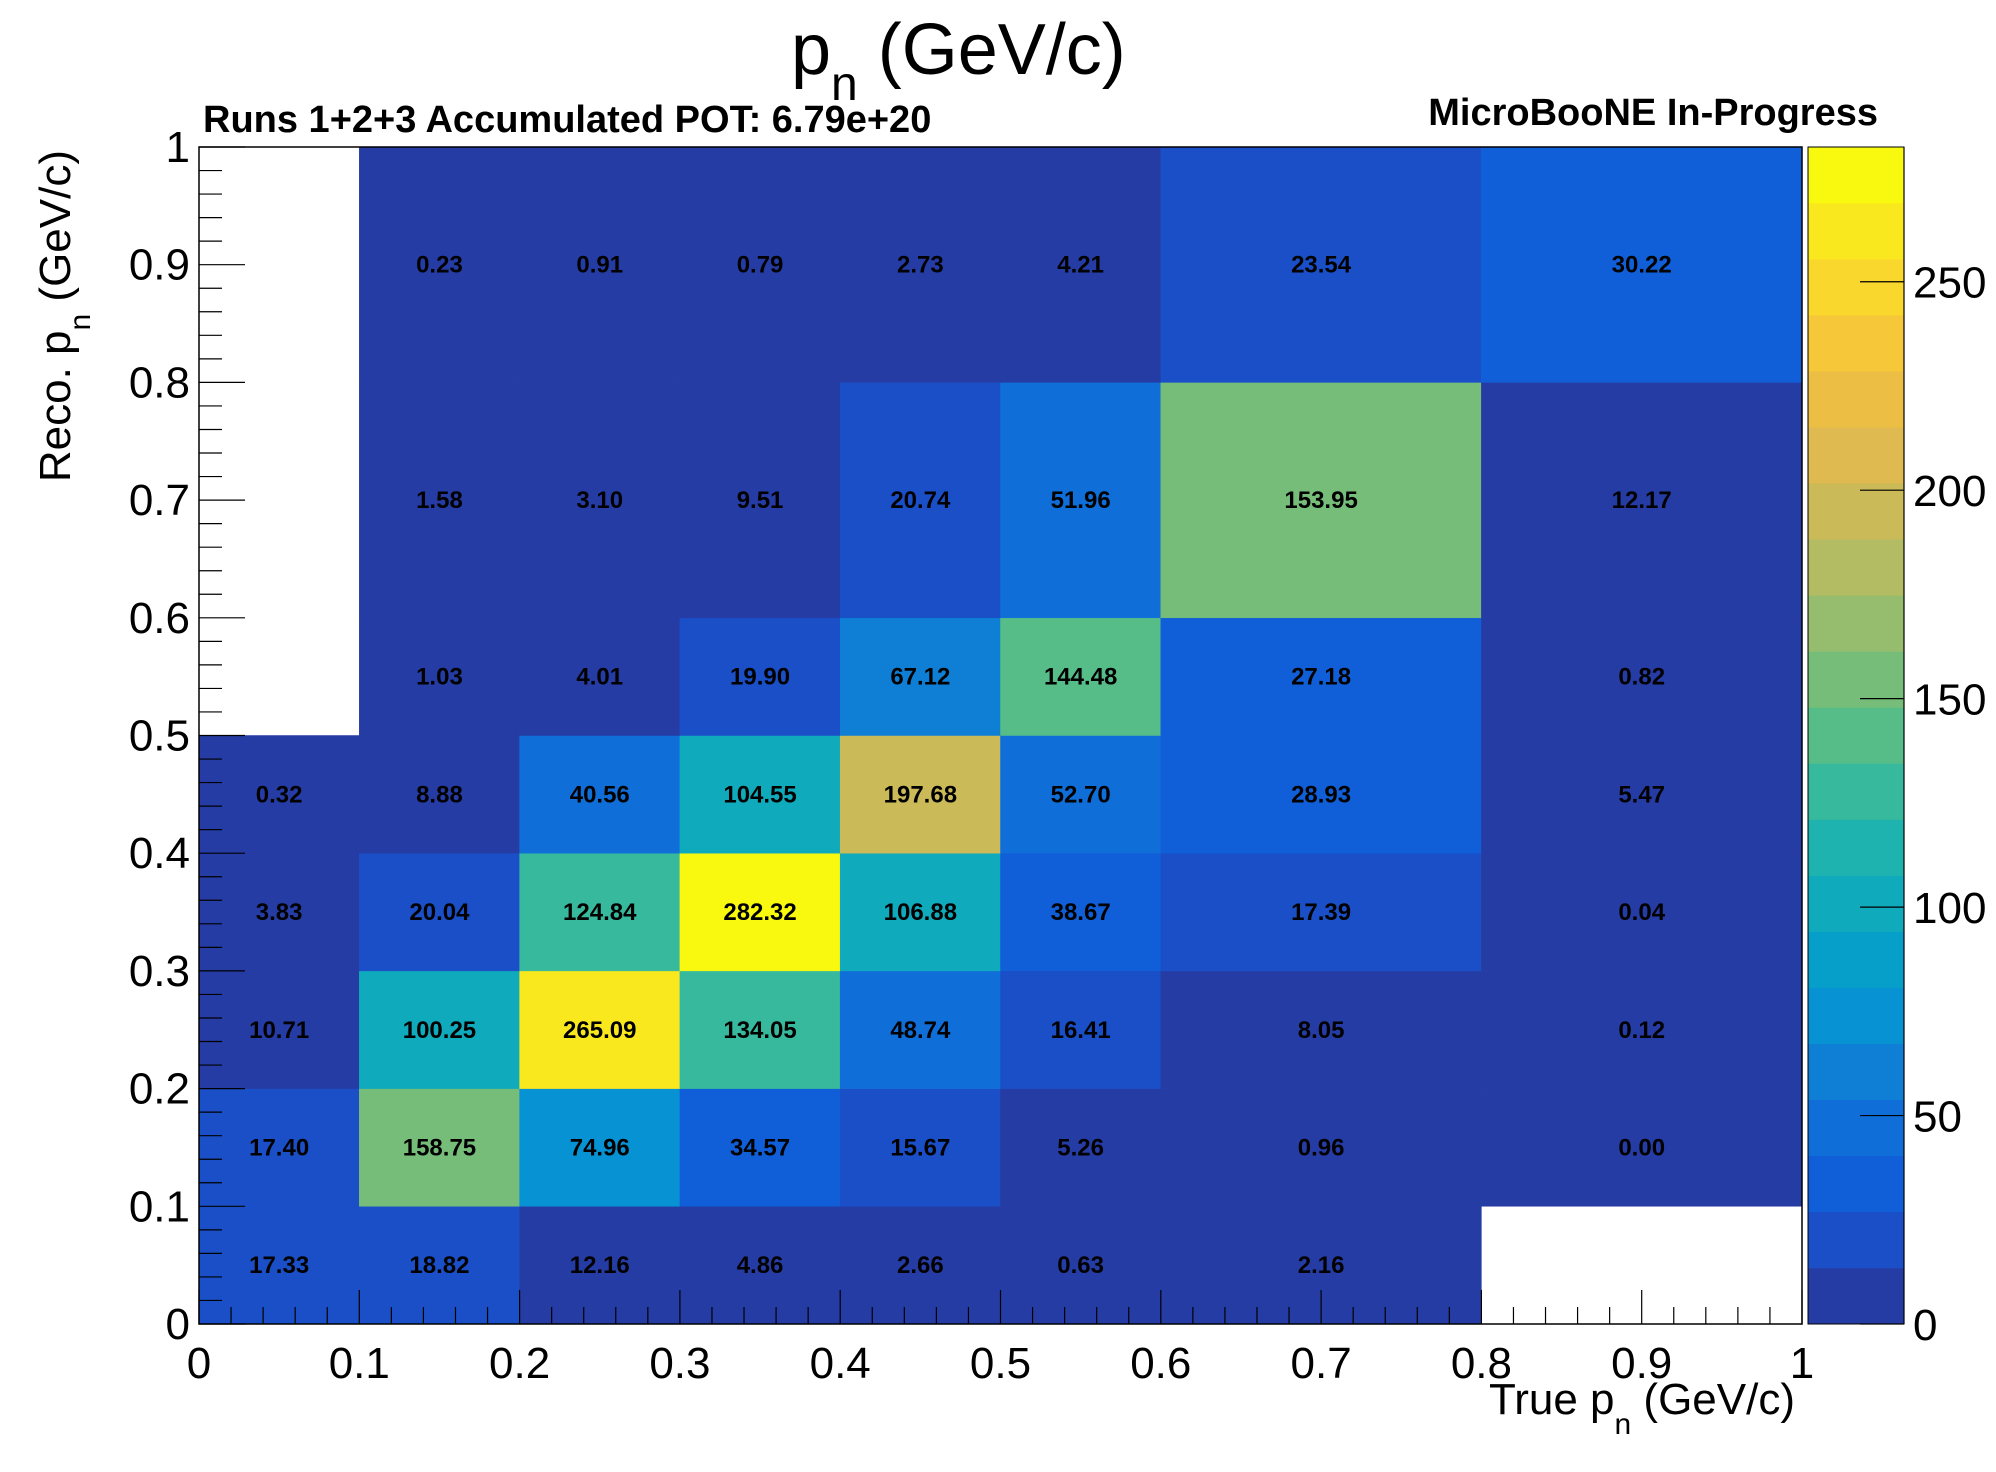  I want to click on heatmap-cell-value: 5.26, so click(1080, 1147).